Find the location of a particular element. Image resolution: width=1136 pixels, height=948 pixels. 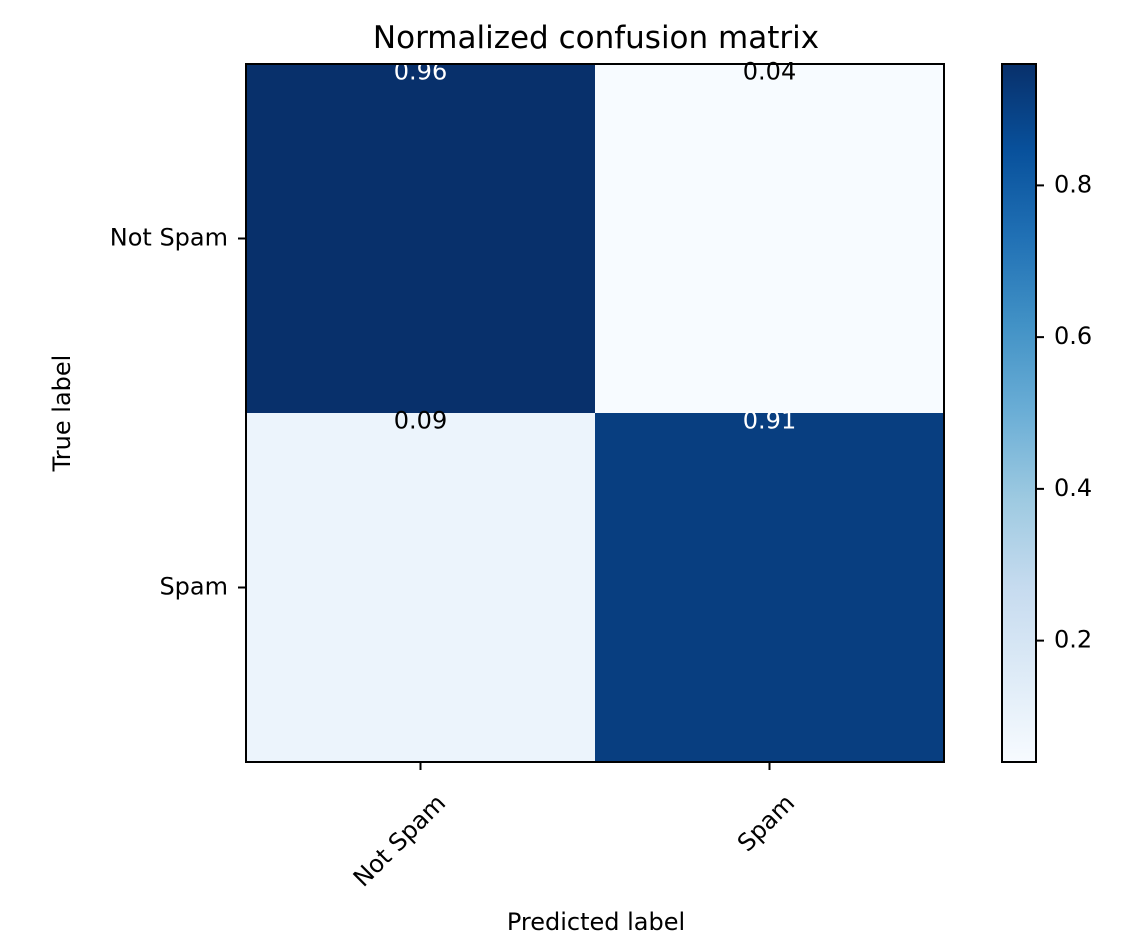

matrix-cell-labels: 0.96 0.04 0.09 0.91 is located at coordinates (595, 246).